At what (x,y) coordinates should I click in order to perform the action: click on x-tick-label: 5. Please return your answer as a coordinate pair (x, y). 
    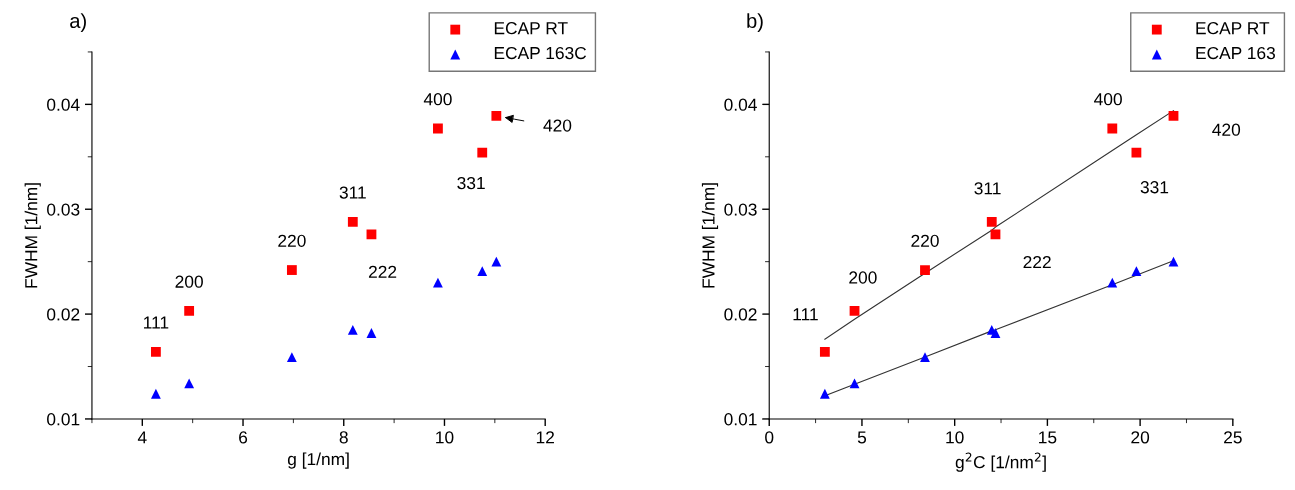
    Looking at the image, I should click on (862, 437).